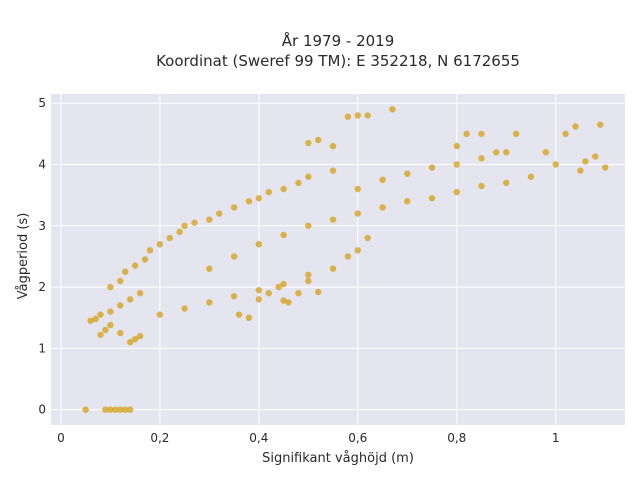  What do you see at coordinates (42, 287) in the screenshot?
I see `y-tick-label: 2` at bounding box center [42, 287].